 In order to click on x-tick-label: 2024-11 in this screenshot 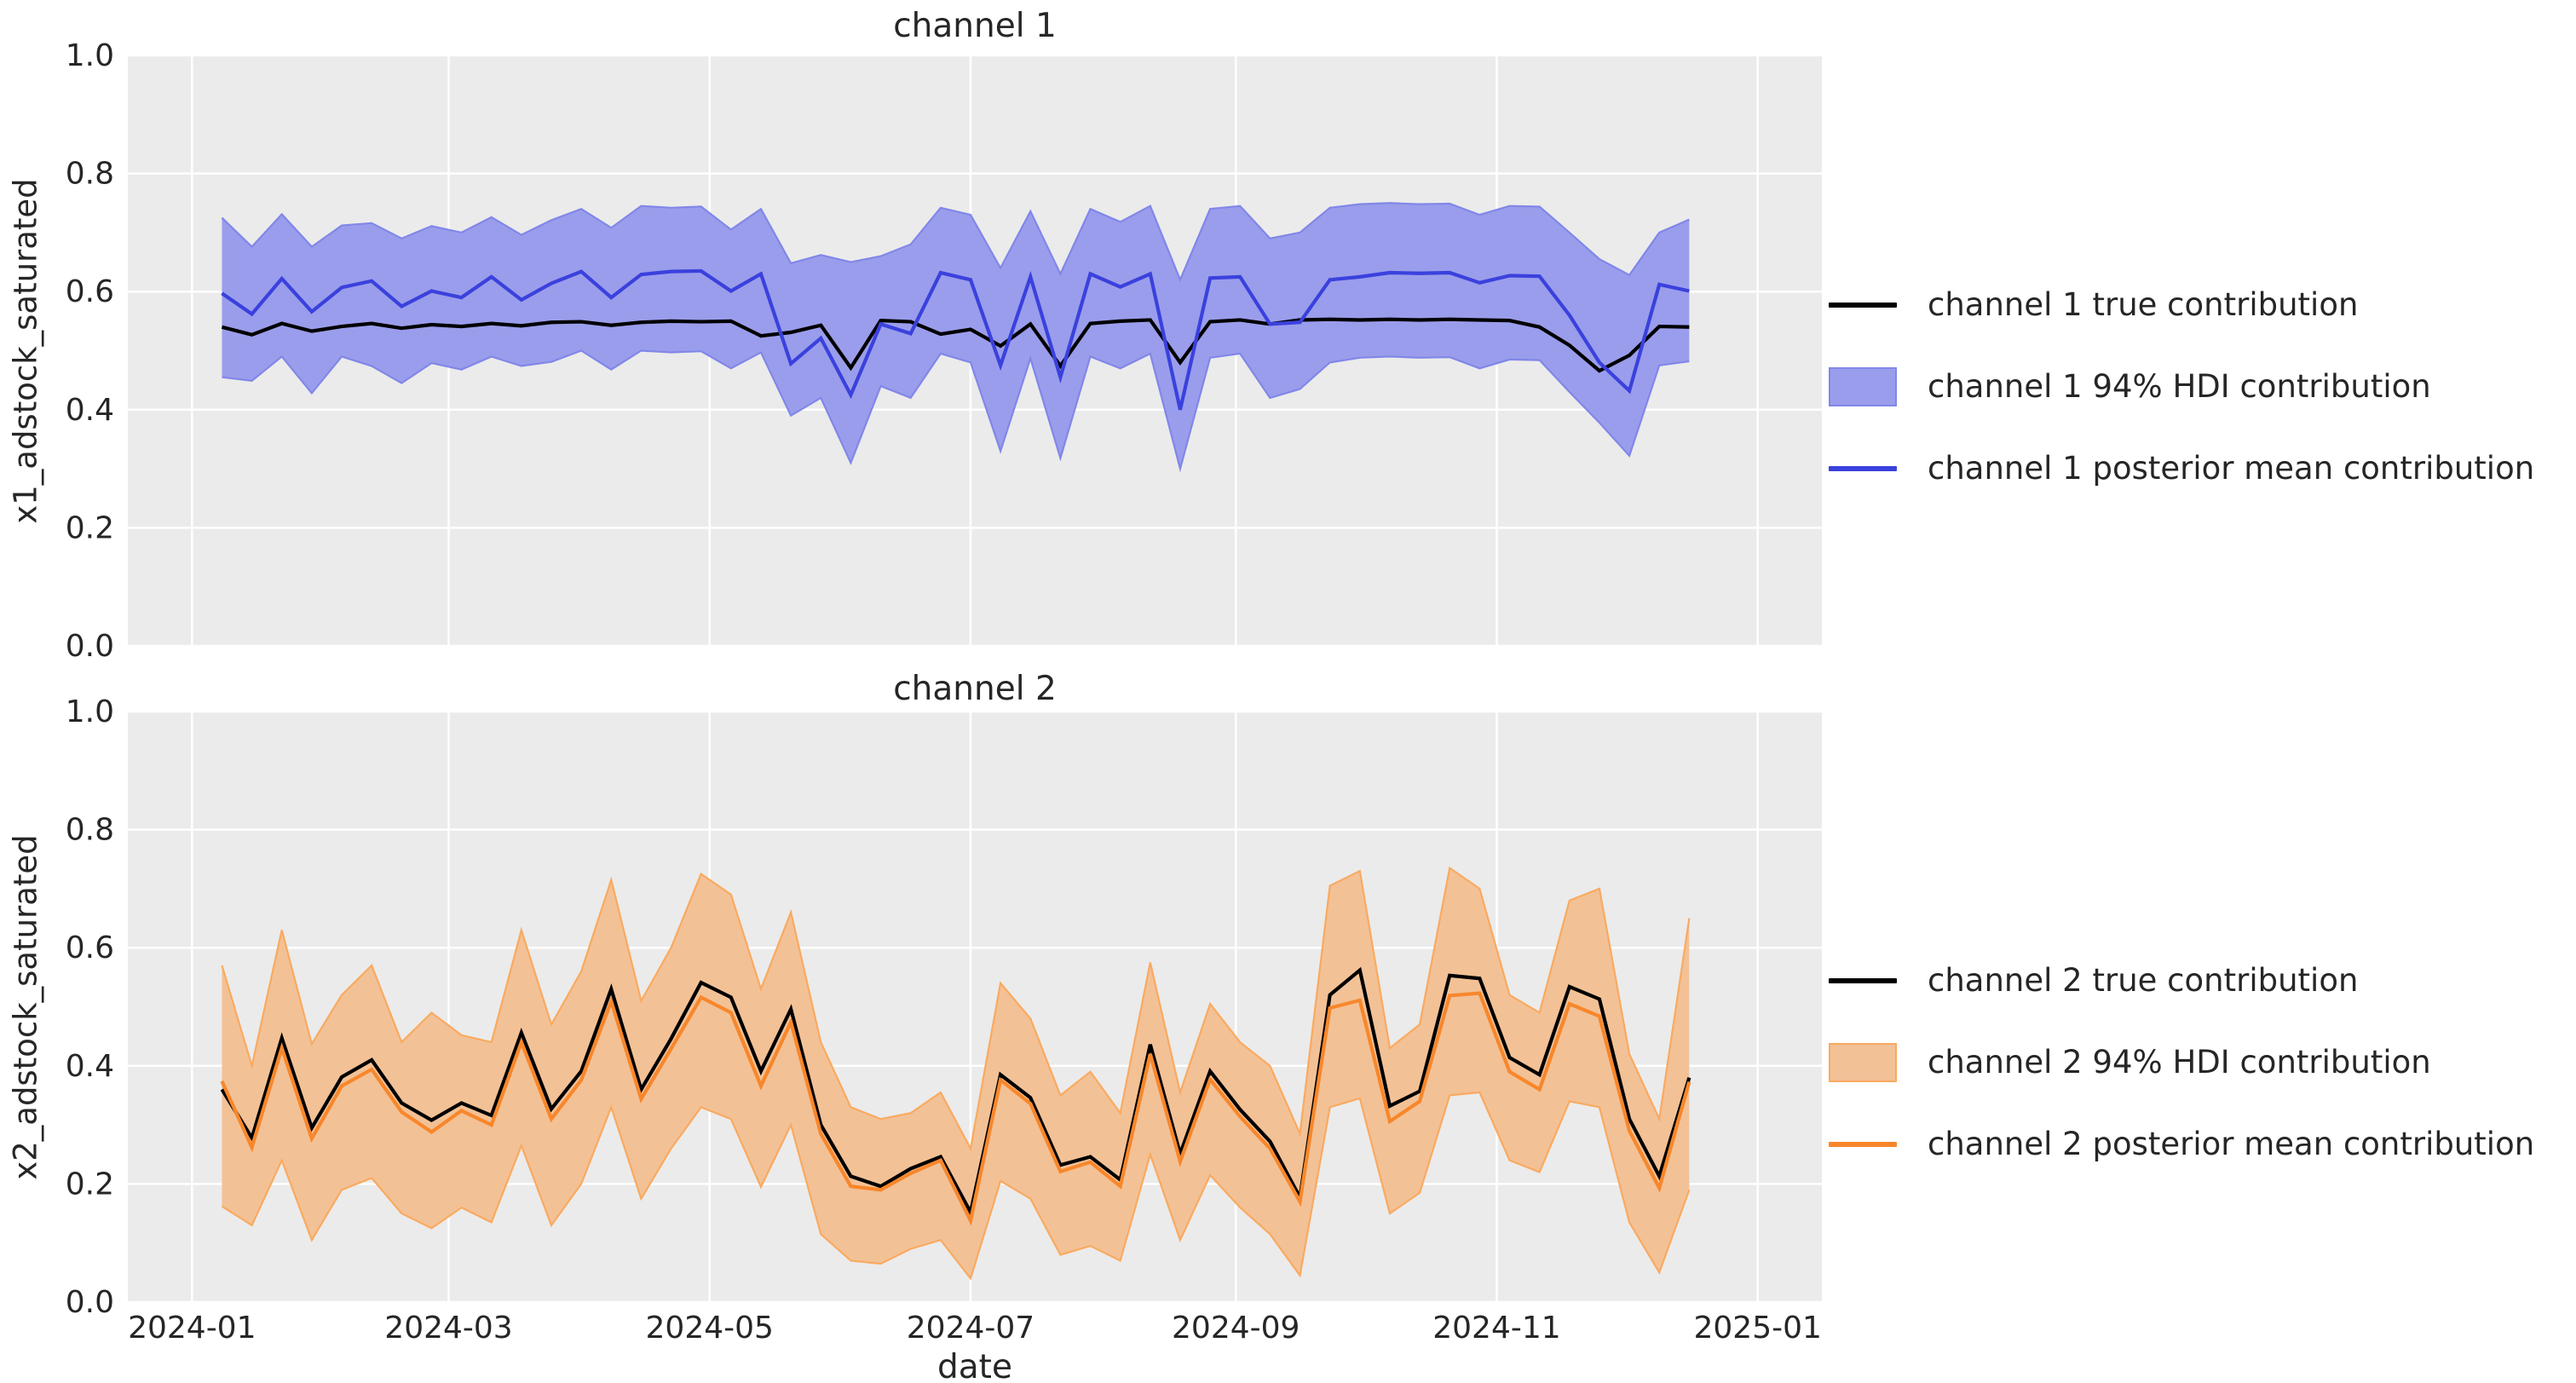, I will do `click(1496, 1329)`.